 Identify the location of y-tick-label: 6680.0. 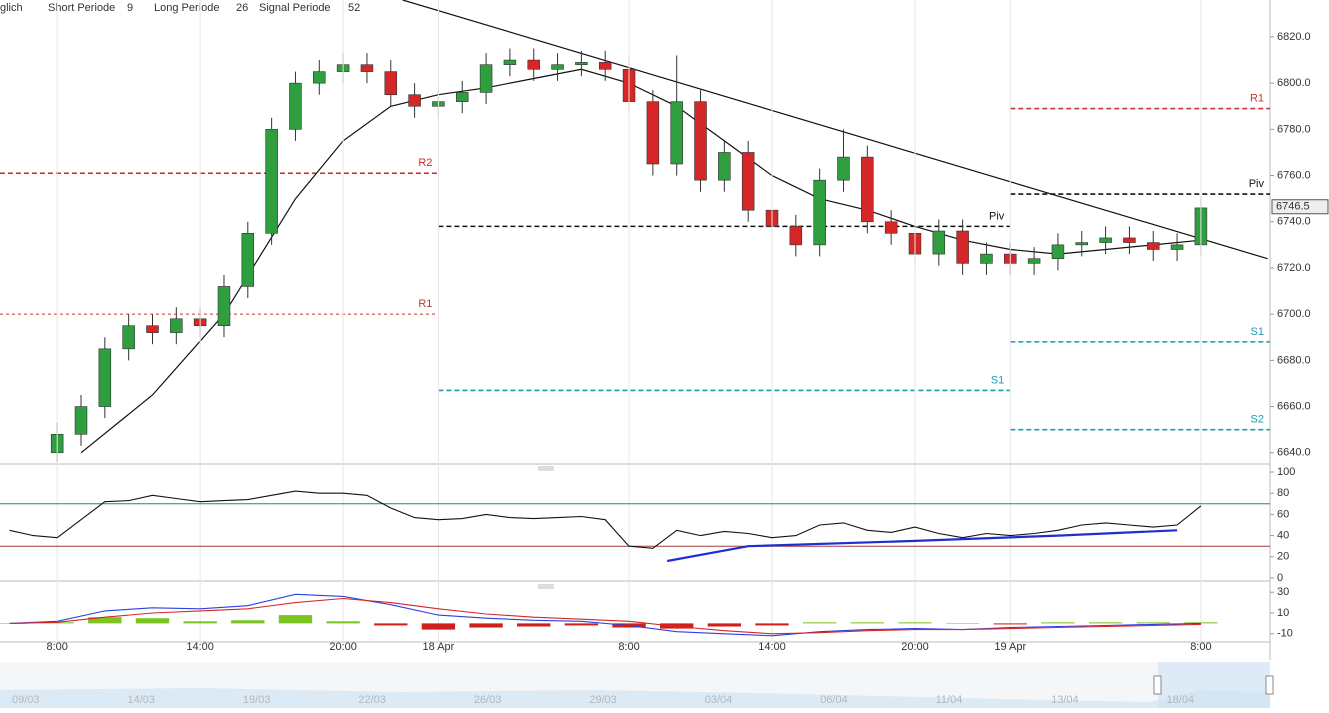
(1294, 360).